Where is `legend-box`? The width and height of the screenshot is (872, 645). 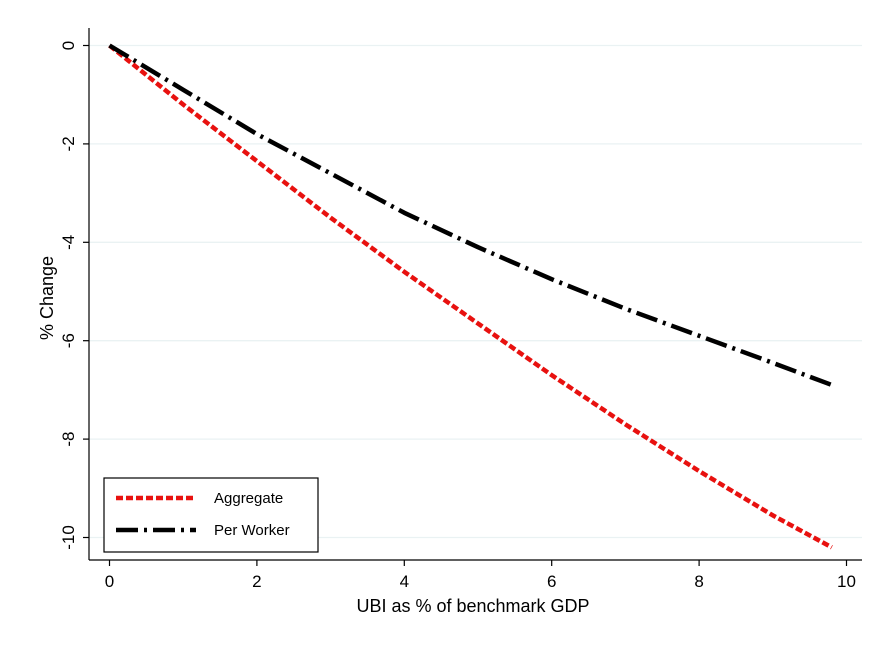
legend-box is located at coordinates (211, 515).